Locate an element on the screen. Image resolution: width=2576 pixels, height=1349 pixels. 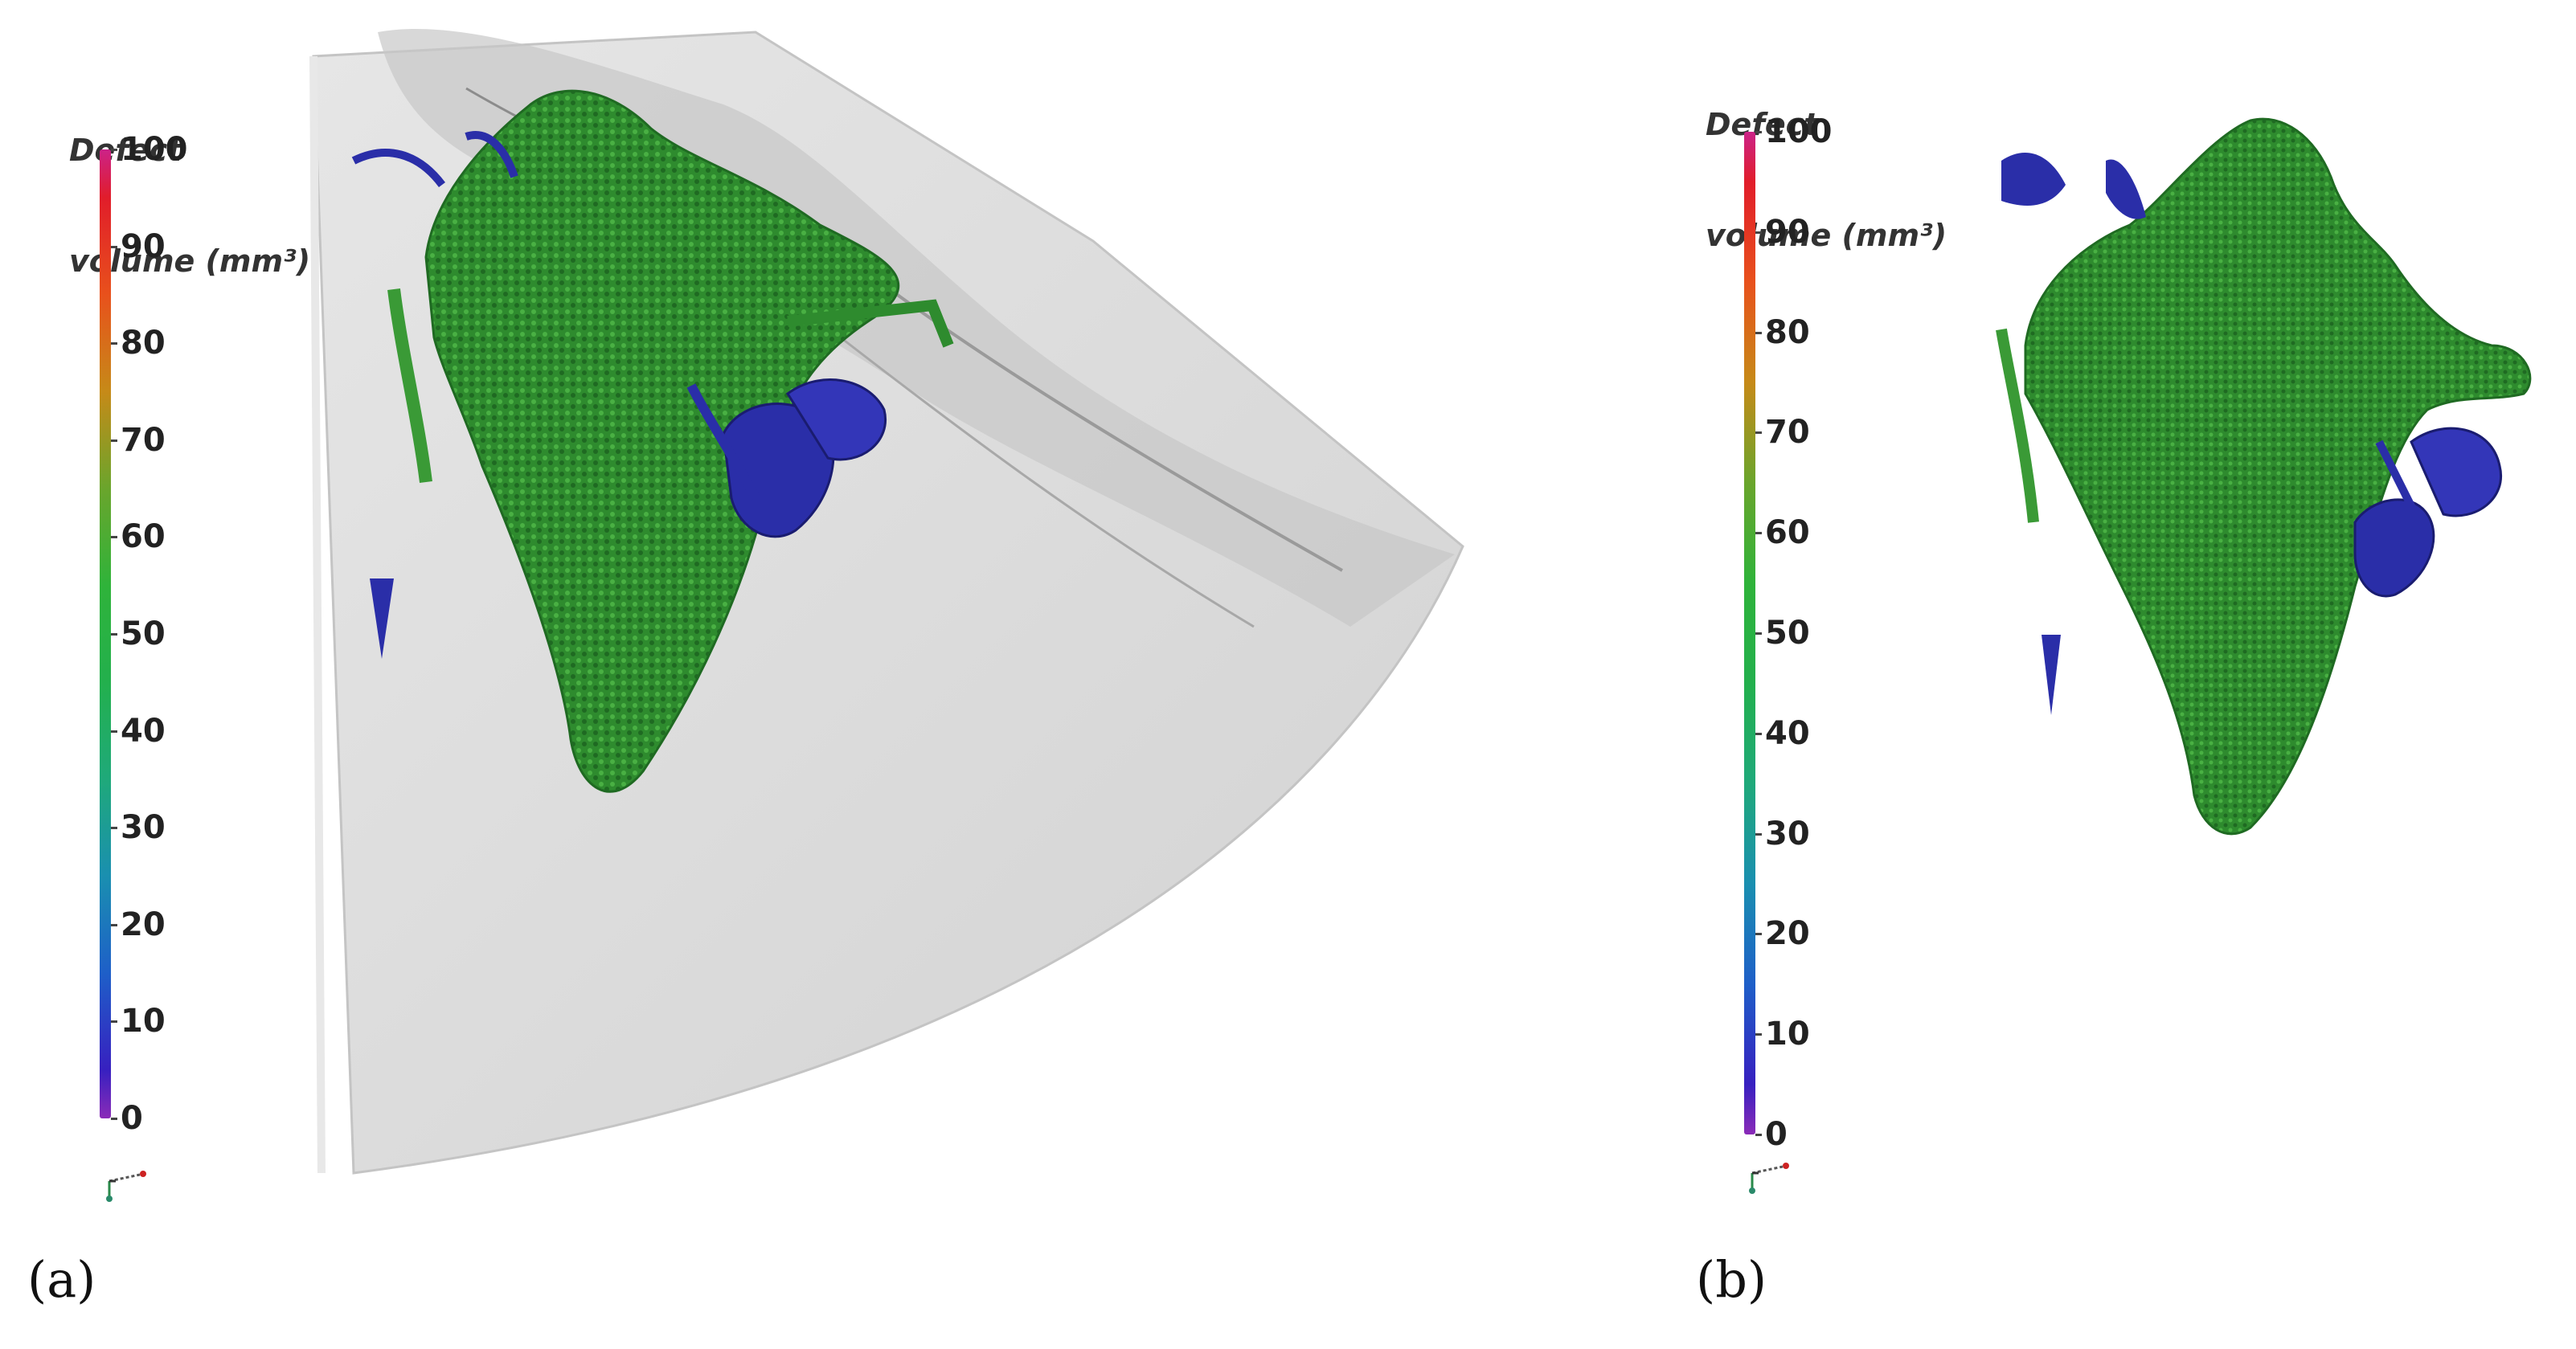
large-defect is located at coordinates (2278, 476).